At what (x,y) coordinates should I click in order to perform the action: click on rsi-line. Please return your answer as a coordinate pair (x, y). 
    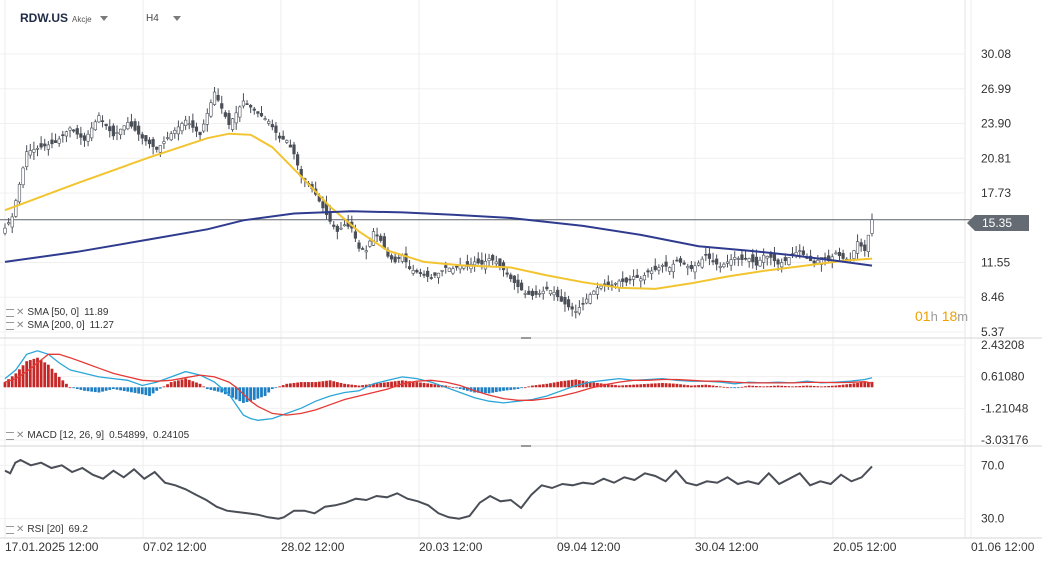
    Looking at the image, I should click on (438, 489).